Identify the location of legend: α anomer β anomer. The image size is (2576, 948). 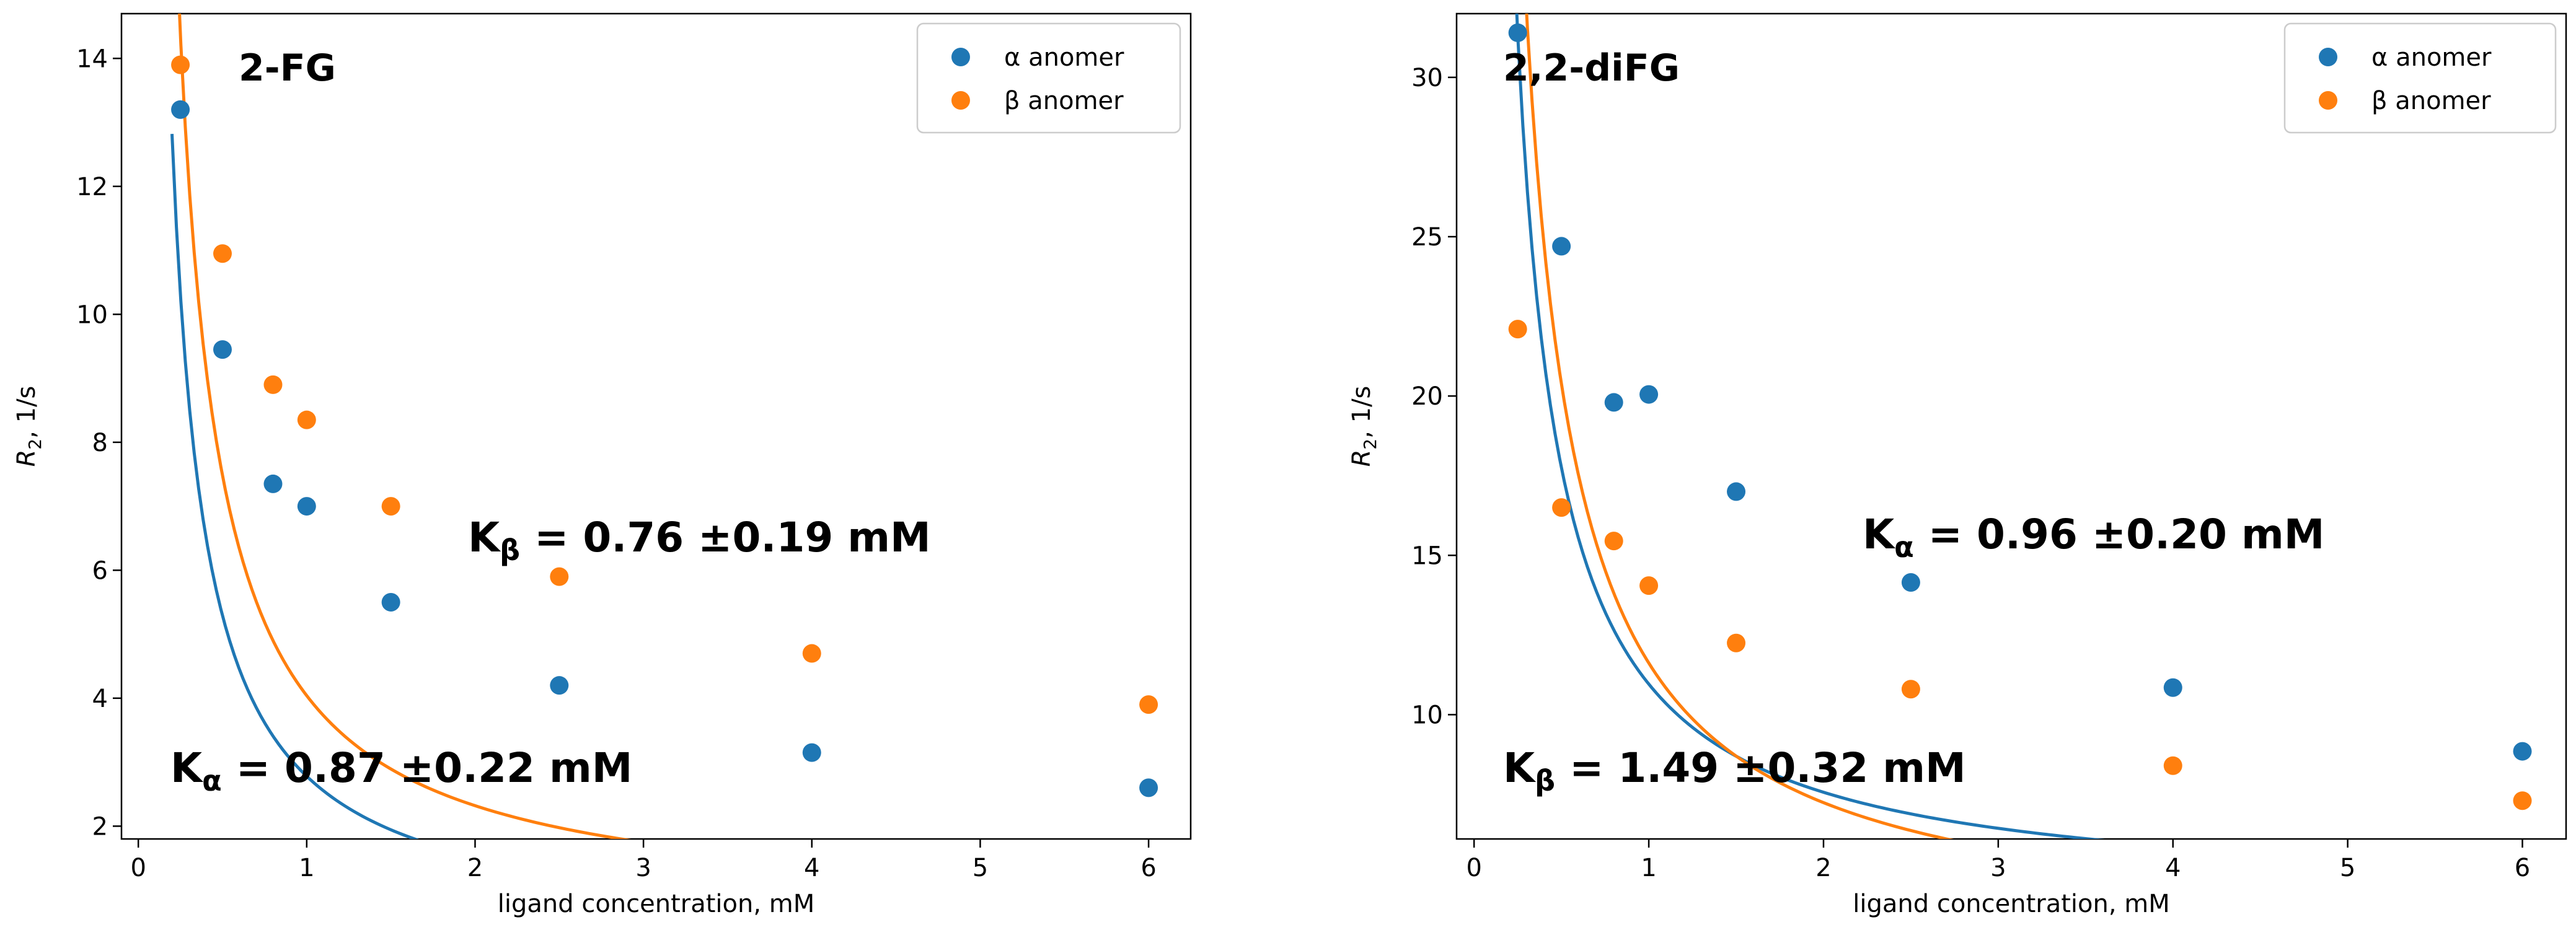
(1048, 78).